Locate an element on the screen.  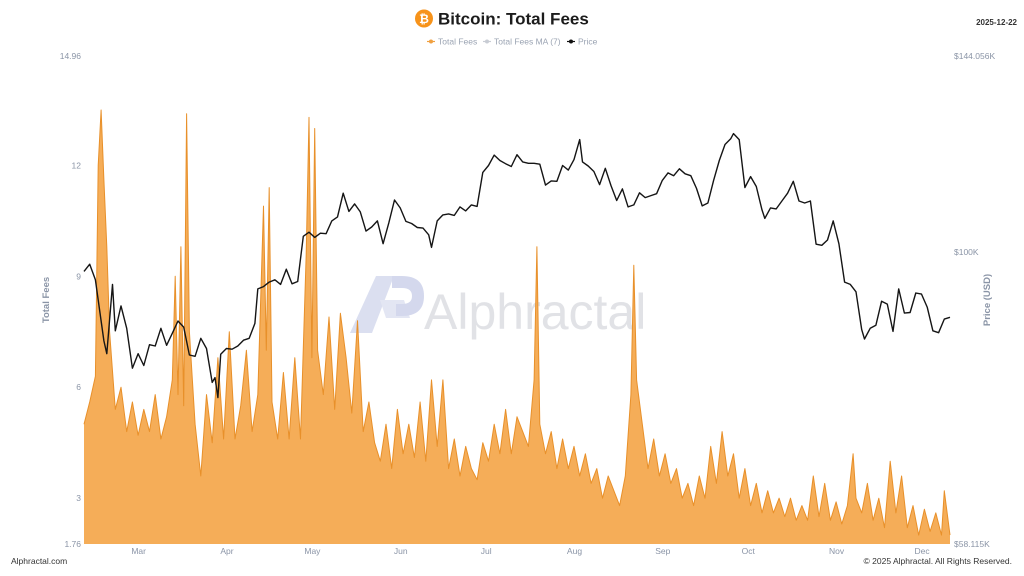
chart-title: Bitcoin: Total Fees is located at coordinates (513, 19).